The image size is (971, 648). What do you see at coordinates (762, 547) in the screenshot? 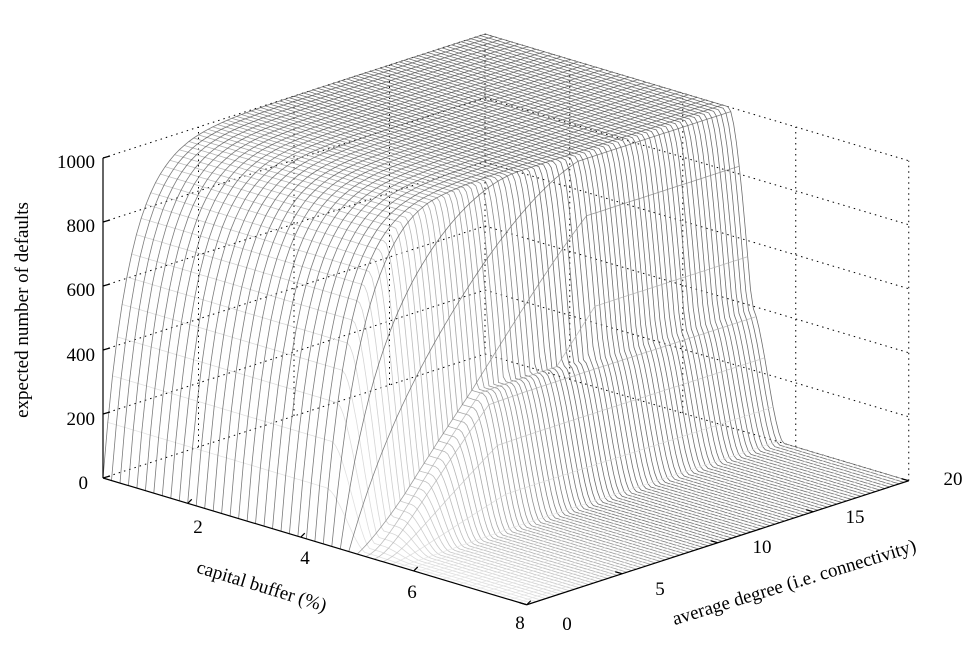
I see `y-tick-label: 10` at bounding box center [762, 547].